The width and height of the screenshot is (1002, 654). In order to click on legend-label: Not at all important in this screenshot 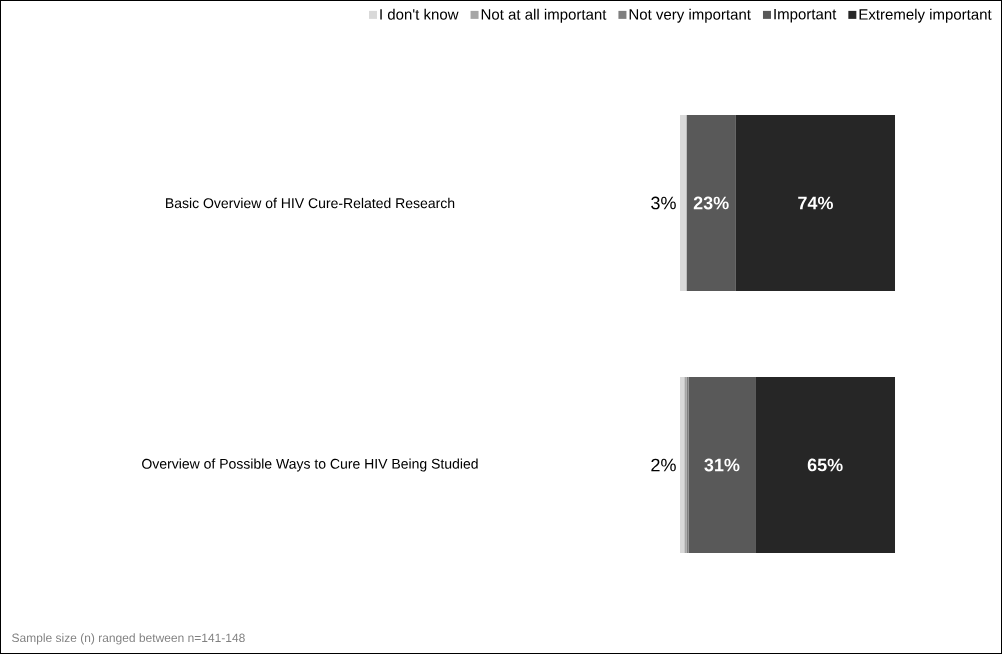, I will do `click(544, 15)`.